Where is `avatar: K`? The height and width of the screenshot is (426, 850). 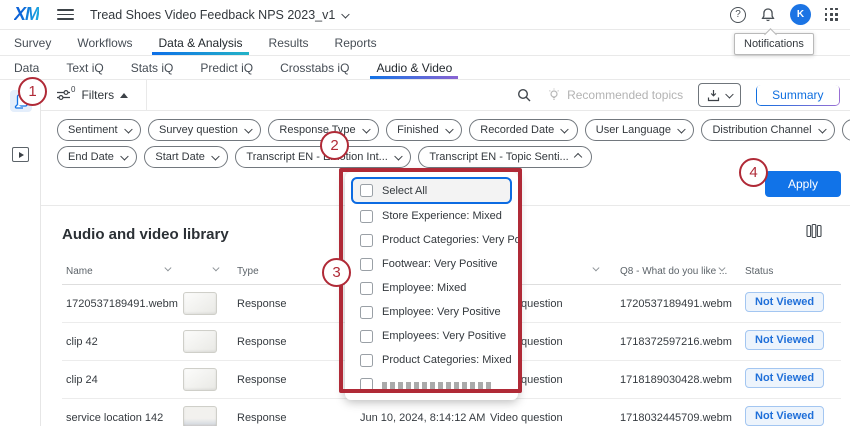
avatar: K is located at coordinates (800, 14).